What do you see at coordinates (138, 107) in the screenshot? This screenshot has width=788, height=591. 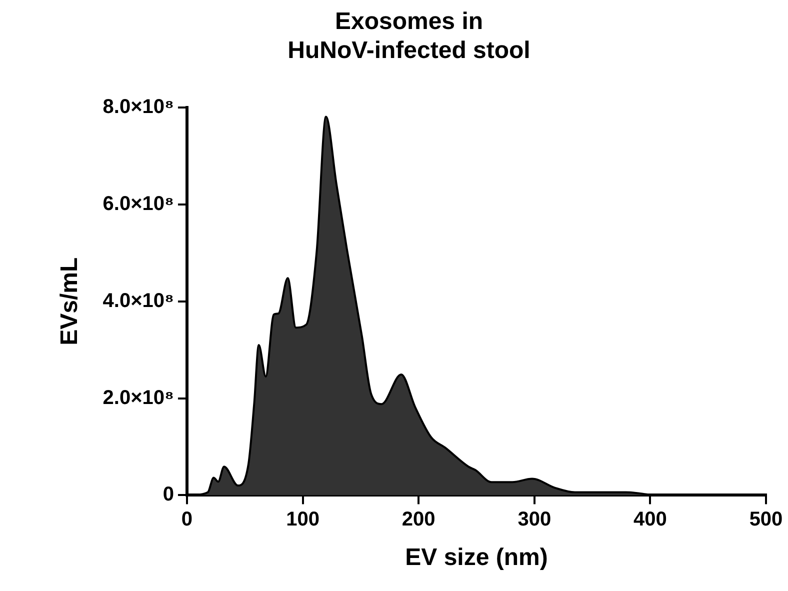 I see `y-tick-label: 8.0×10⁸` at bounding box center [138, 107].